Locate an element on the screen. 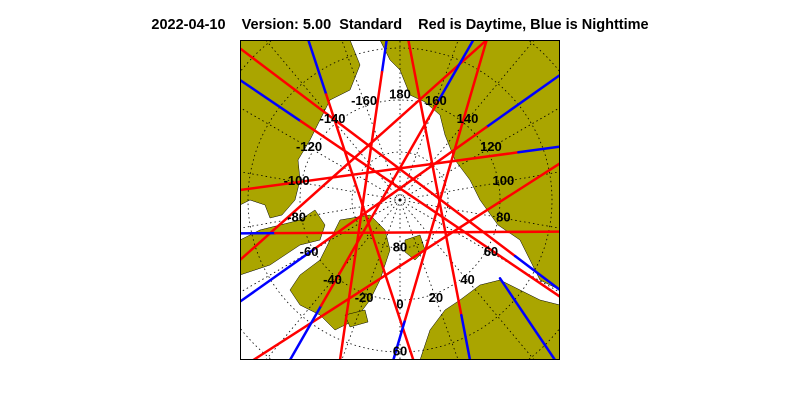 The height and width of the screenshot is (400, 800). longitude-label: 20 is located at coordinates (436, 297).